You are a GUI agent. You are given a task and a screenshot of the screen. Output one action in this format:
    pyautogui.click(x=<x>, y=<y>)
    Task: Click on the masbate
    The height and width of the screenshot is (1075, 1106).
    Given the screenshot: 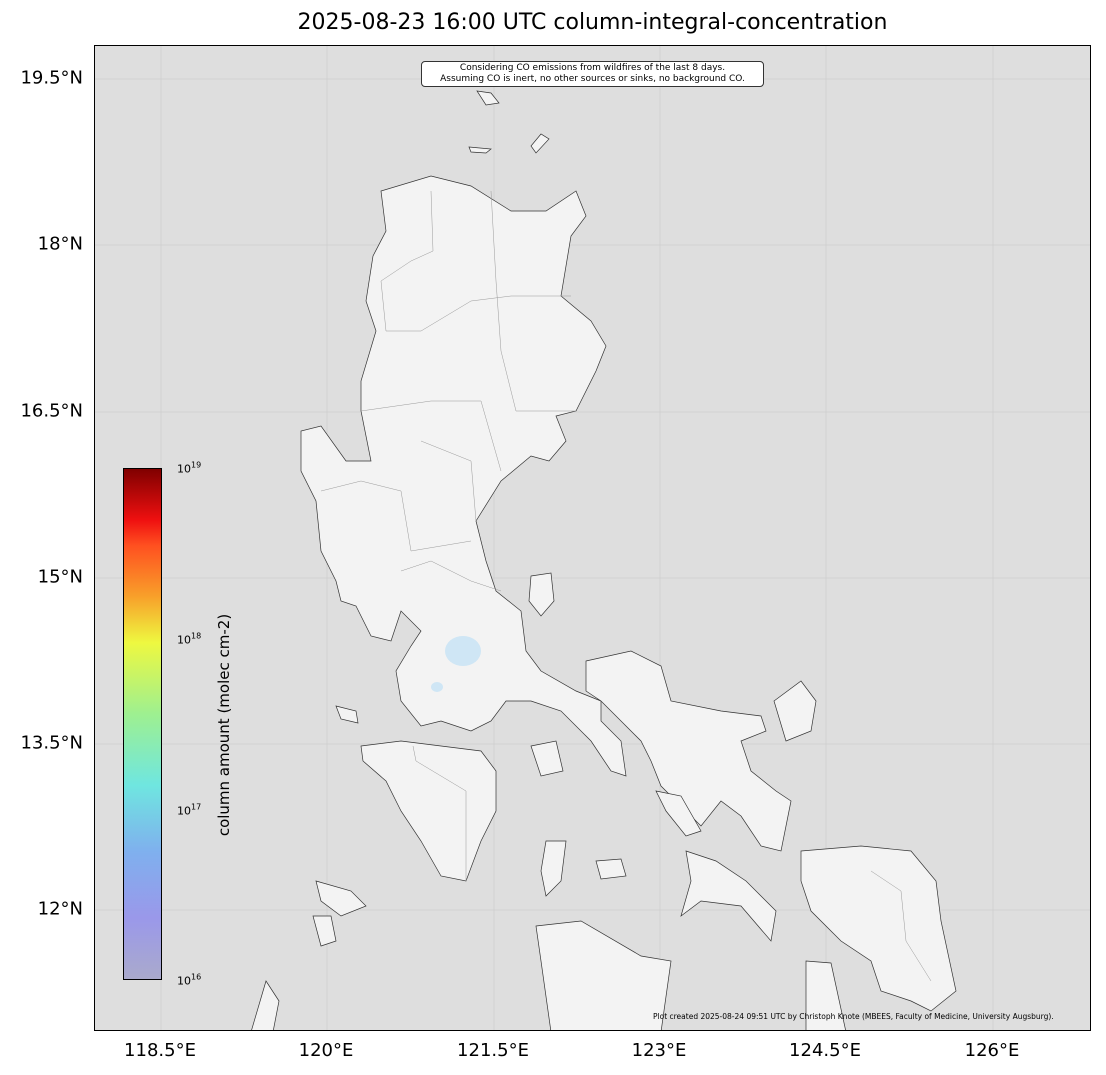 What is the action you would take?
    pyautogui.click(x=678, y=813)
    